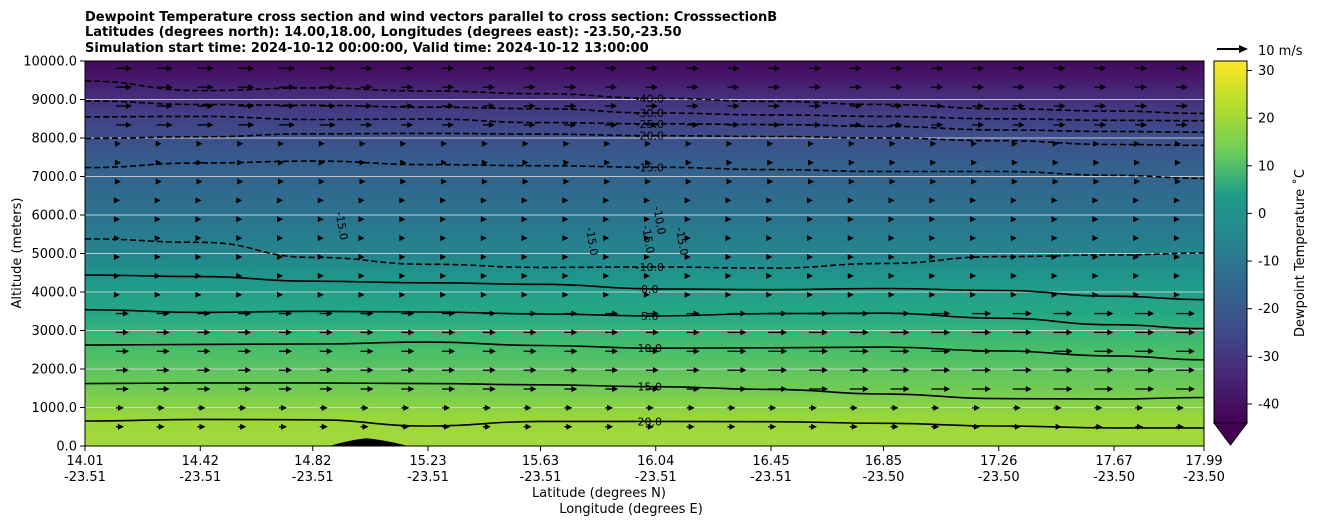  I want to click on contour-line, so click(644, 139).